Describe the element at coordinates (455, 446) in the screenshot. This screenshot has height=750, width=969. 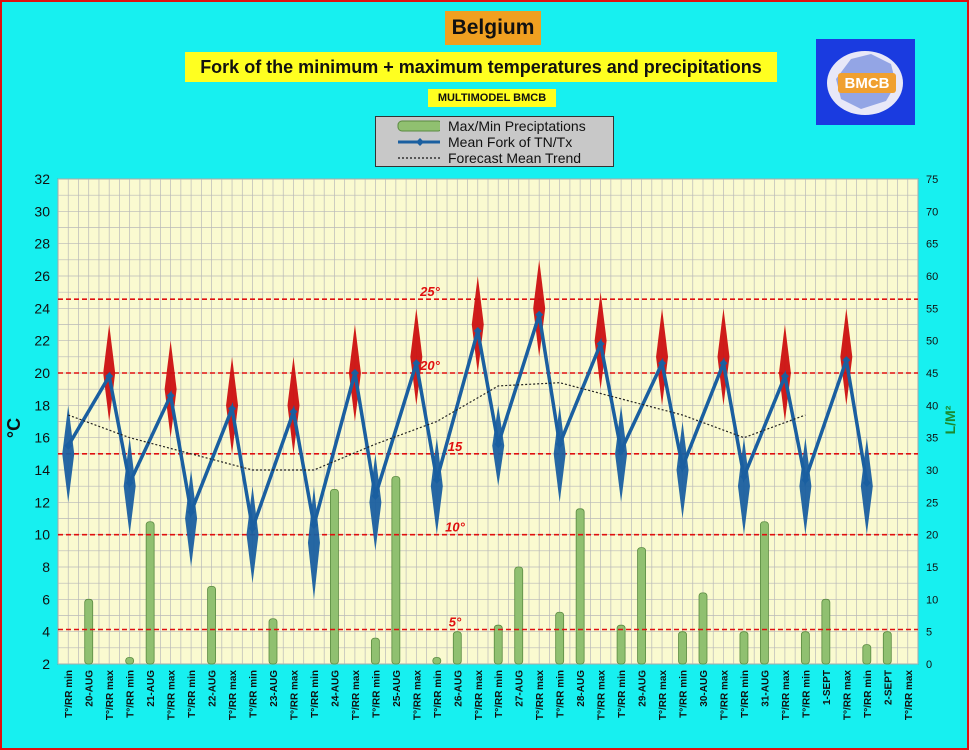
I see `reference-line-label: 15` at that location.